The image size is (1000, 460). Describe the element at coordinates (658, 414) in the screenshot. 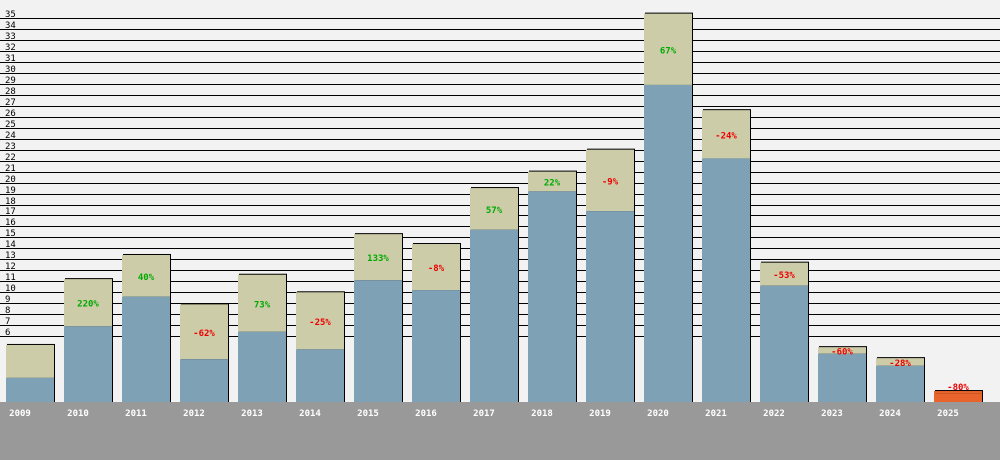

I see `x-tick-label: 2020` at that location.